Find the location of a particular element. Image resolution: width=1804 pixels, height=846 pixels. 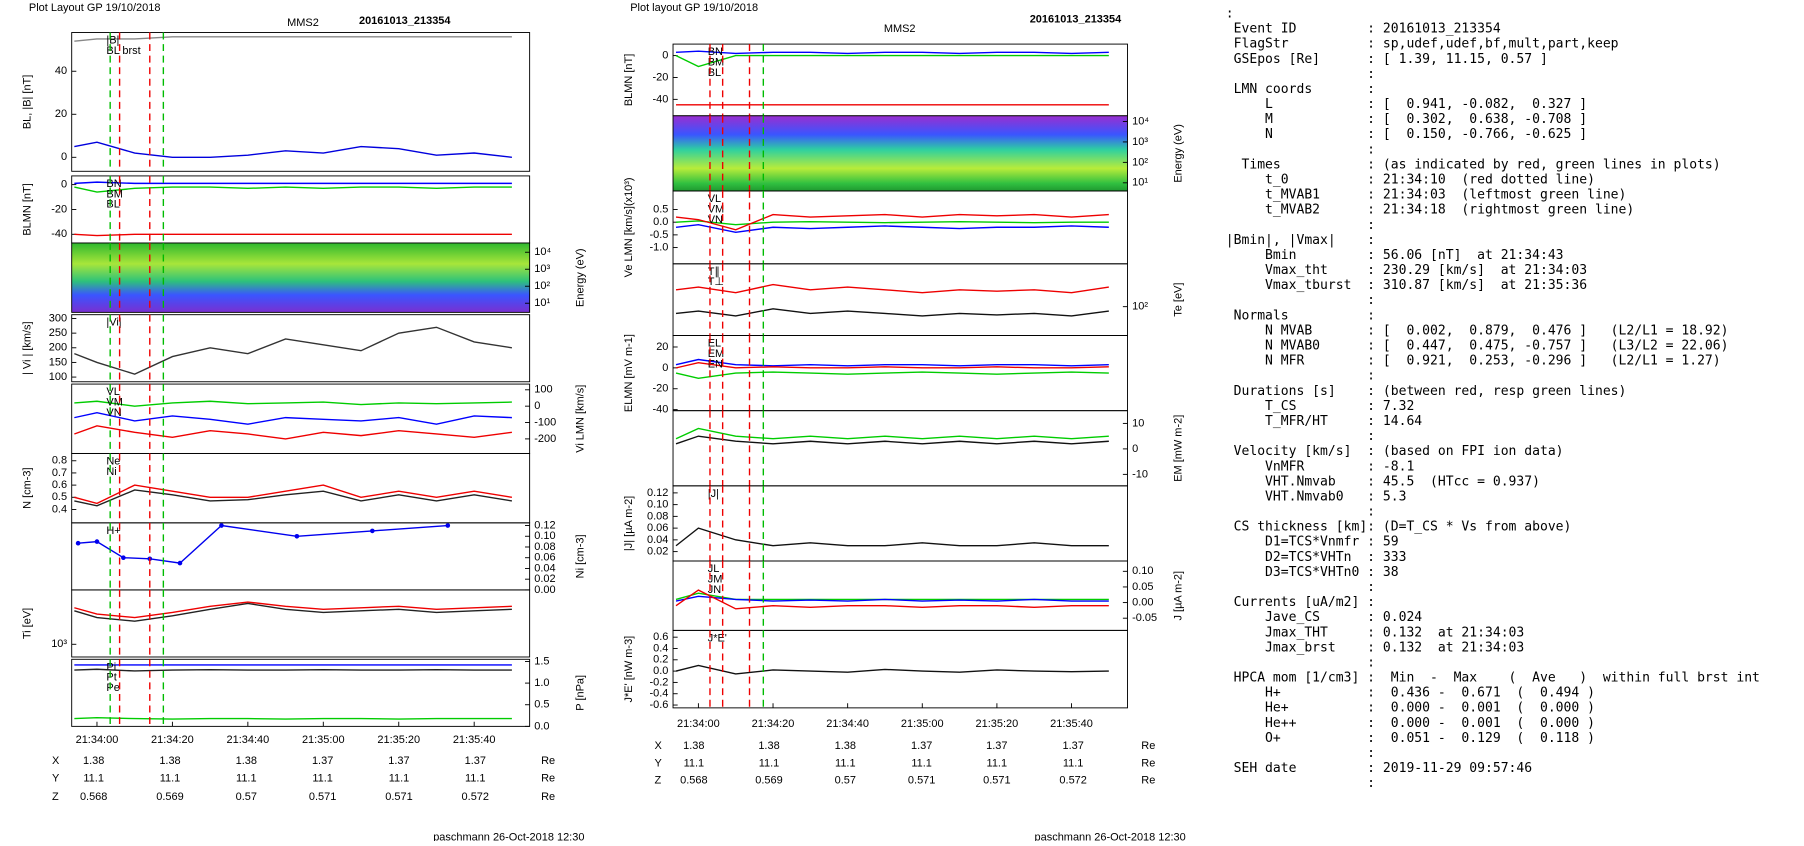

info-line: VHT.Nmvab : 45.5 (HTcc = 0.937) is located at coordinates (1383, 481).